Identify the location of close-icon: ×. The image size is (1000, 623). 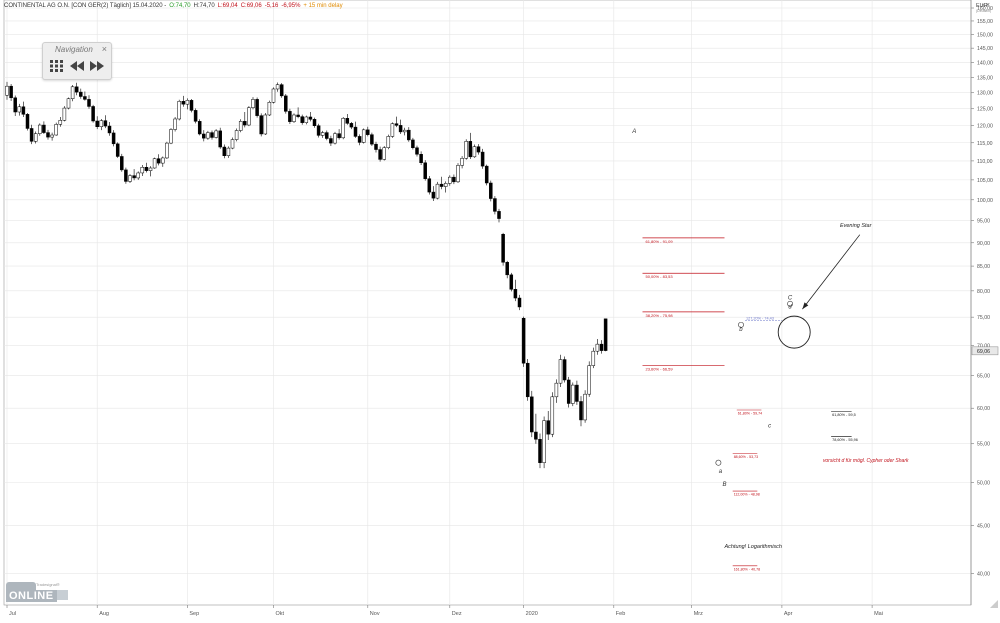
(104, 49).